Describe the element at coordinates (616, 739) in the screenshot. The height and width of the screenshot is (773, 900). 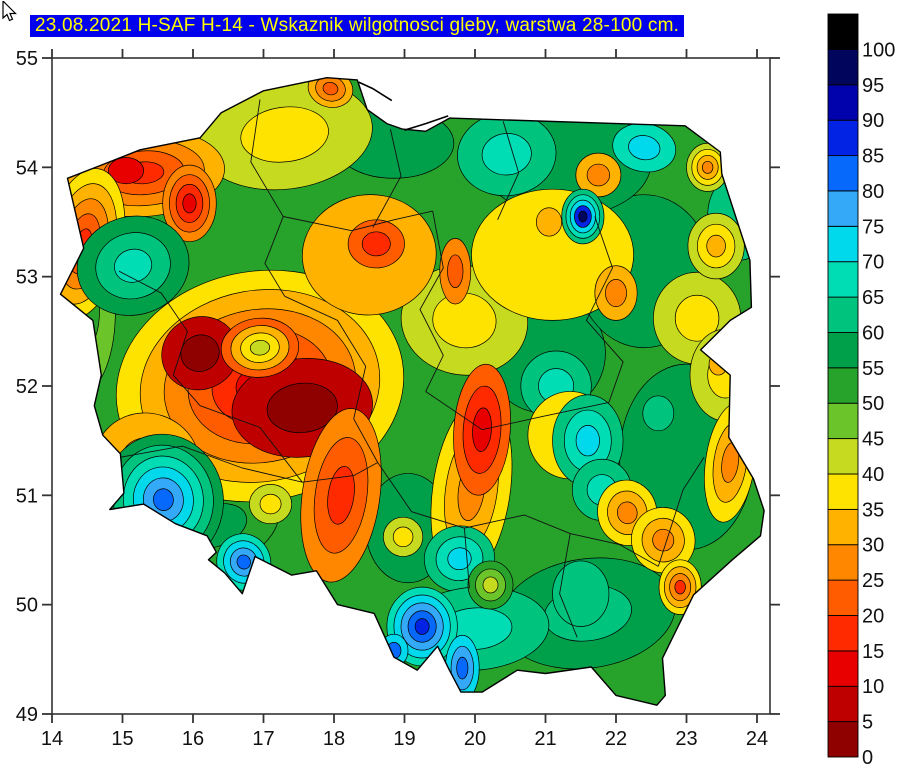
I see `x-tick-label: 22` at that location.